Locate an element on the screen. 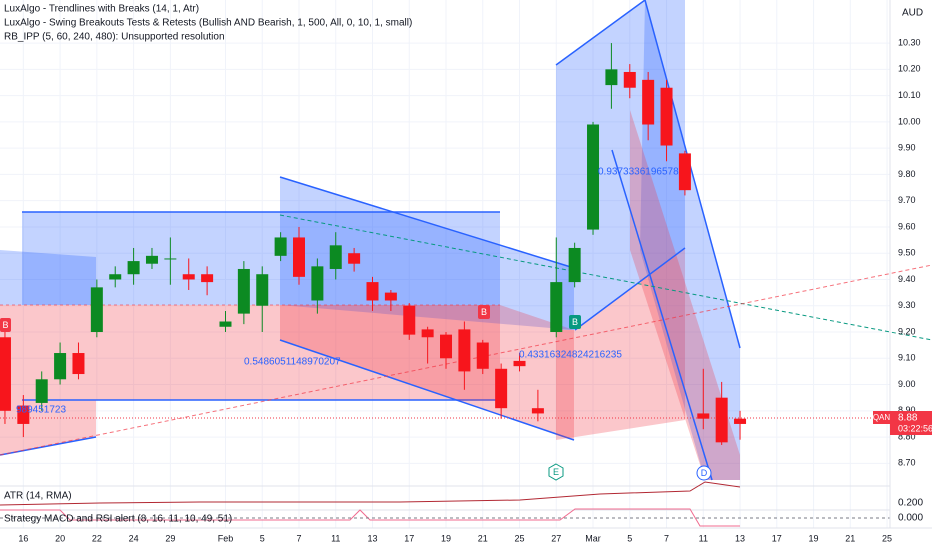 The width and height of the screenshot is (932, 550). x-tick-label: 22 is located at coordinates (97, 538).